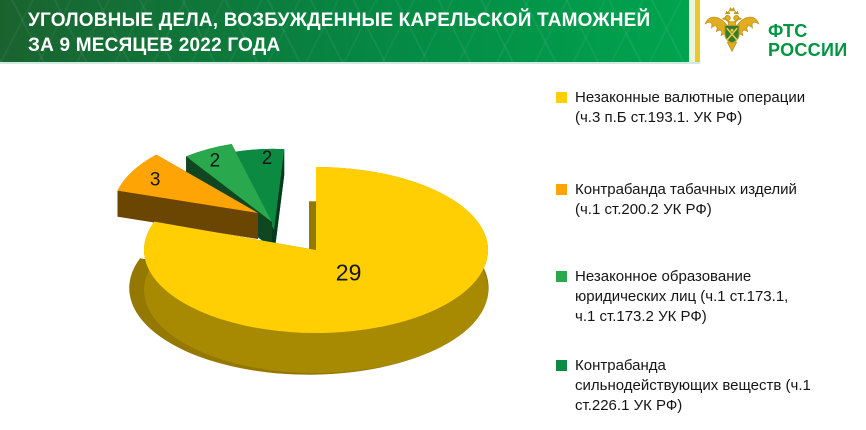 The width and height of the screenshot is (866, 430). I want to click on fts-logo-line1: ФТС, so click(788, 31).